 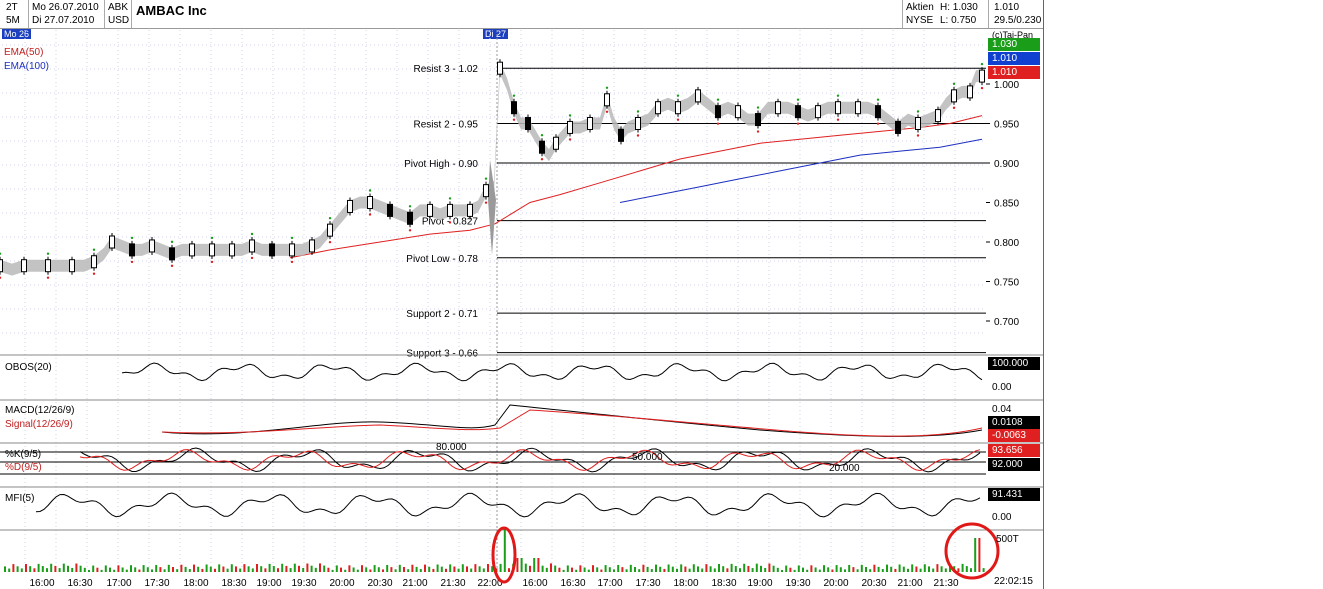 What do you see at coordinates (1043, 294) in the screenshot?
I see `chart-frame` at bounding box center [1043, 294].